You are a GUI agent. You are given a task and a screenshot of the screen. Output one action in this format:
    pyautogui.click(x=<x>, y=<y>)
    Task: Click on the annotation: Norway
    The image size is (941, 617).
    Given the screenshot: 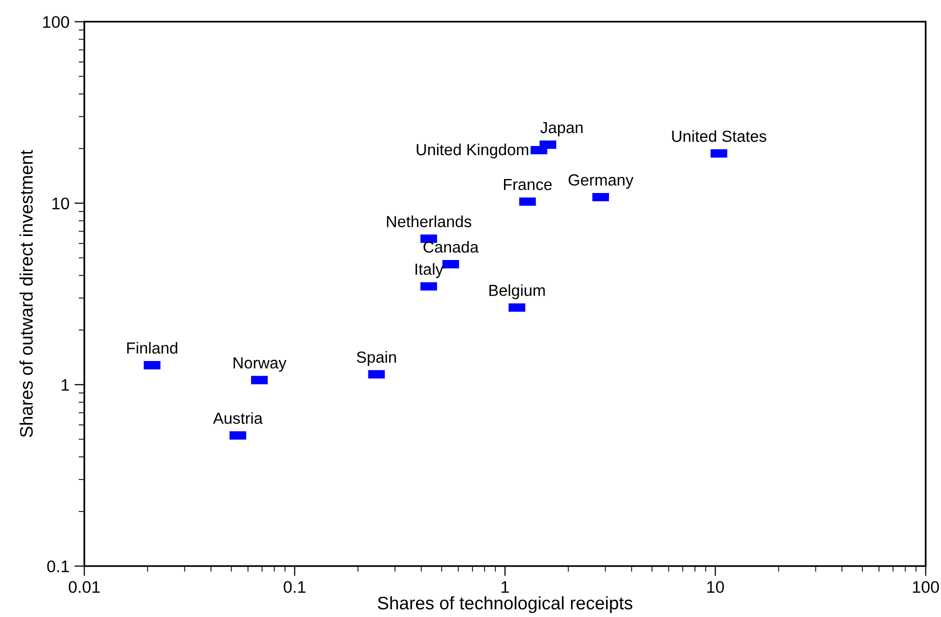 What is the action you would take?
    pyautogui.click(x=260, y=364)
    